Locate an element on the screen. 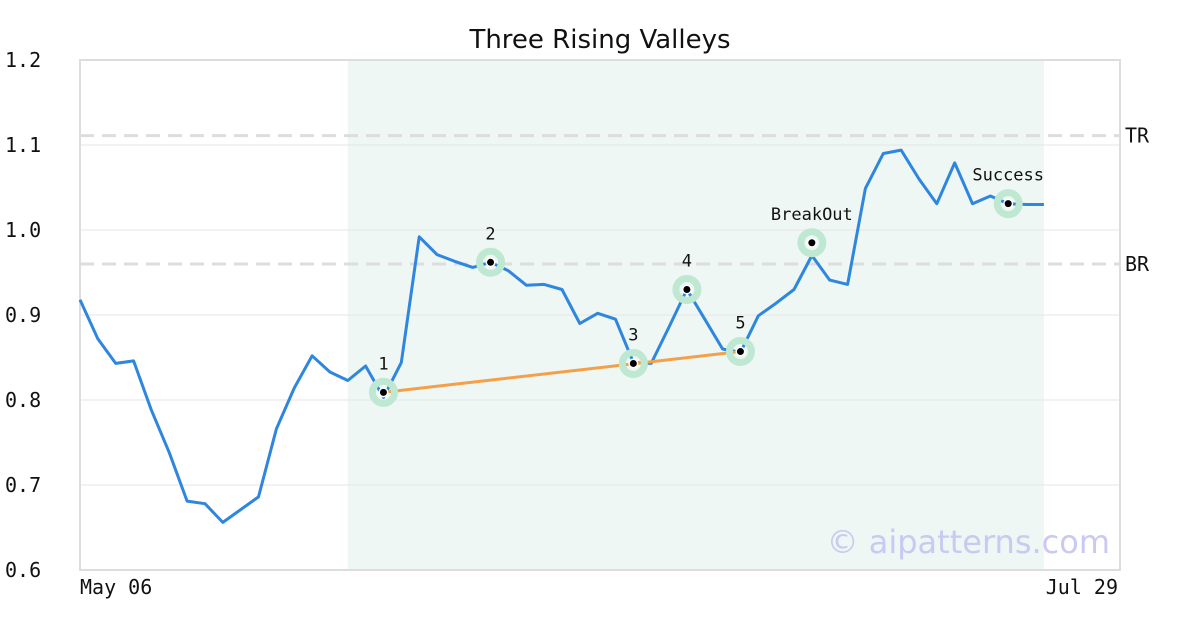 This screenshot has width=1200, height=630. watermark: © aipatterns.com is located at coordinates (968, 542).